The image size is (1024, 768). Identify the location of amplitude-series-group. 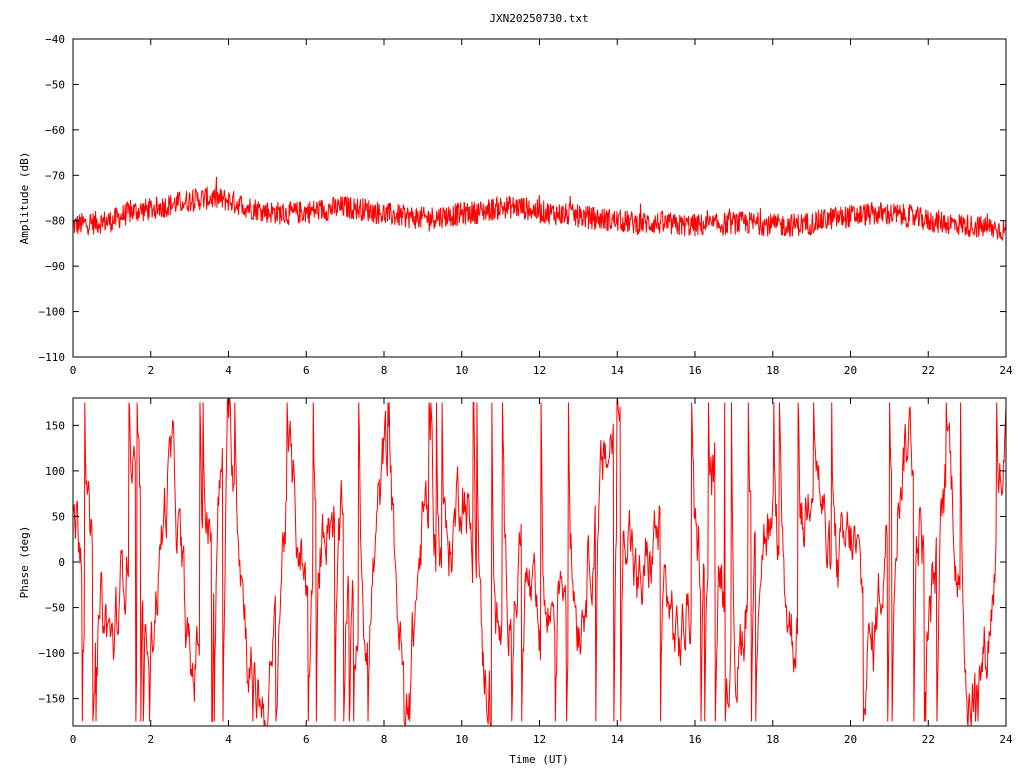
(539, 209).